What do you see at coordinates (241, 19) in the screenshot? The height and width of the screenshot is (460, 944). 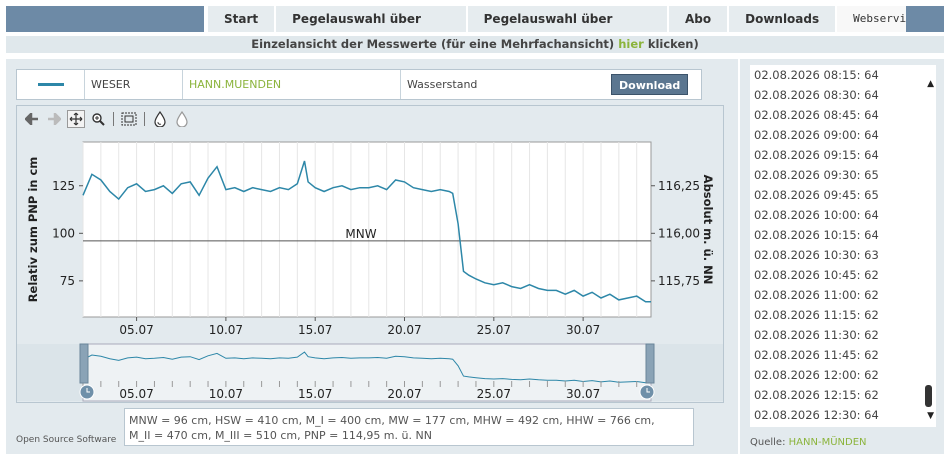 I see `tab-start: Start` at bounding box center [241, 19].